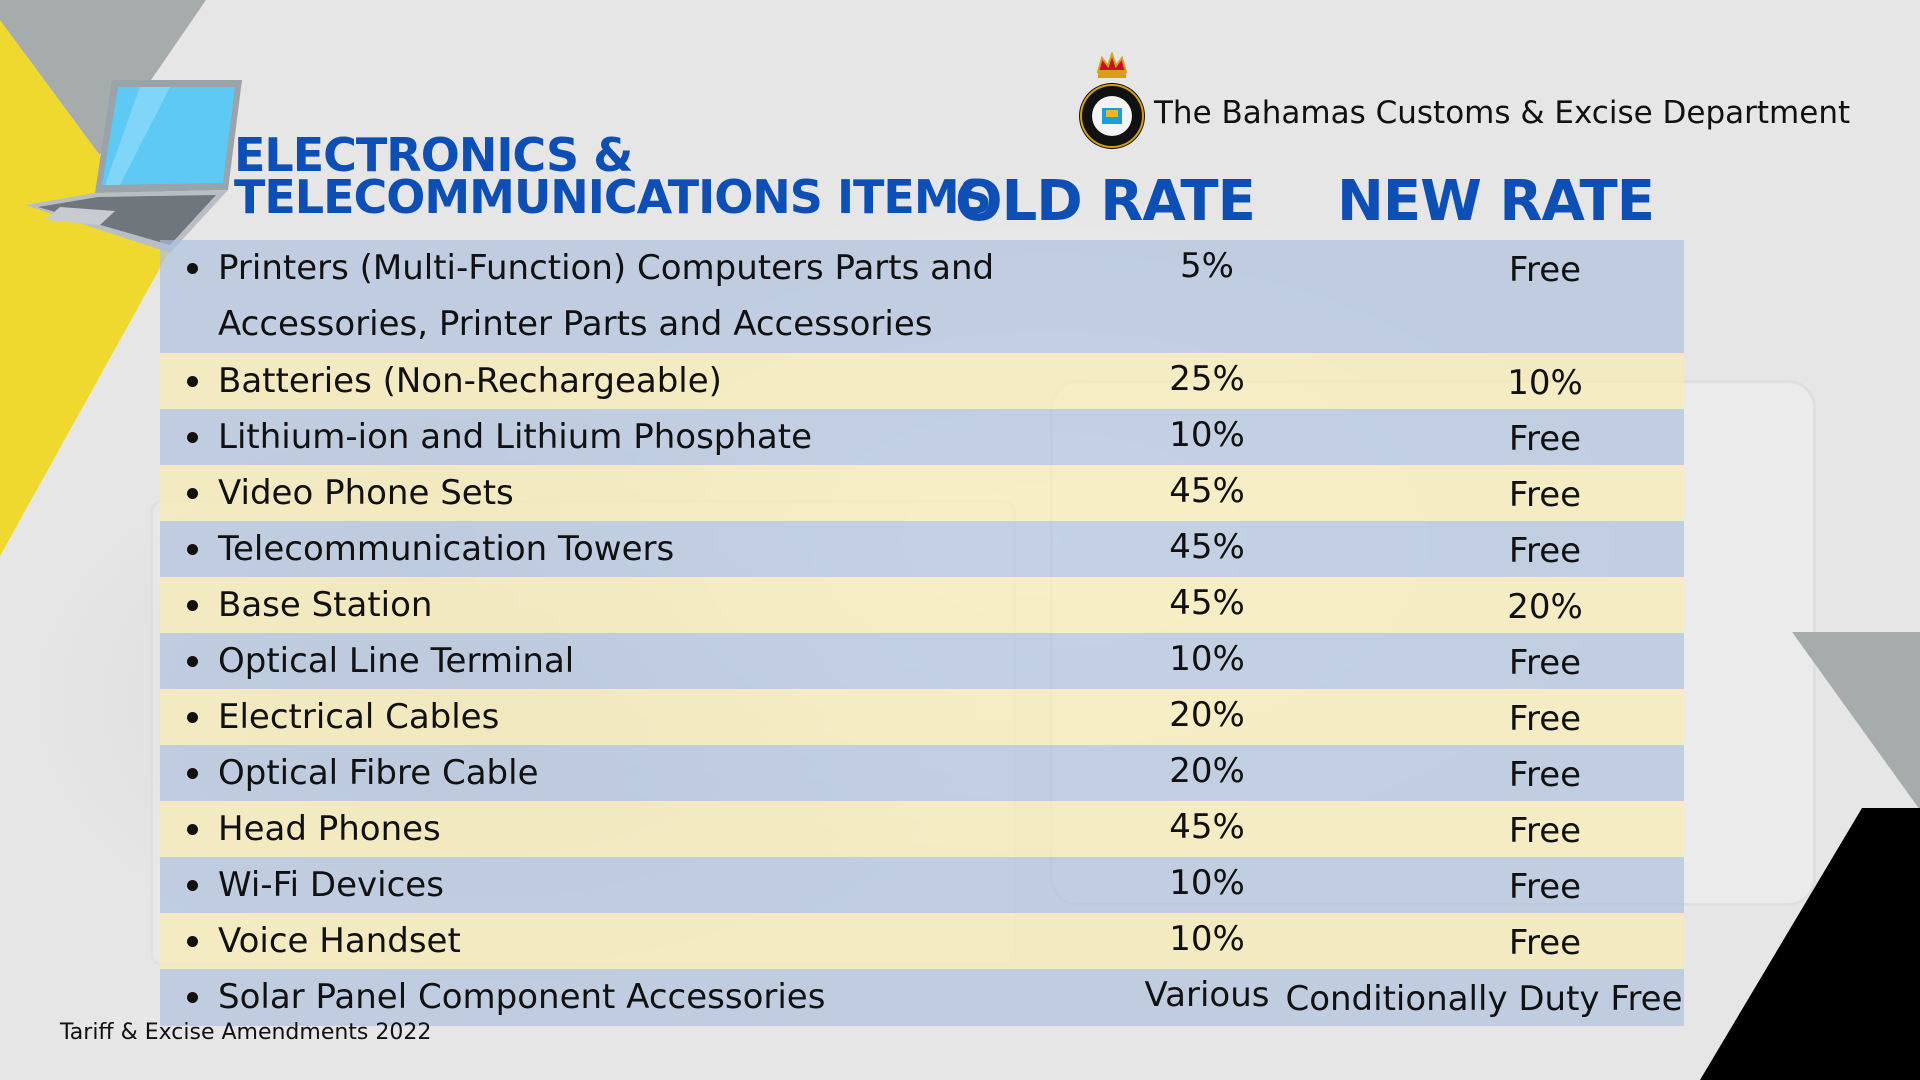 This screenshot has height=1080, width=1920. What do you see at coordinates (1207, 266) in the screenshot?
I see `old-rate: 5%` at bounding box center [1207, 266].